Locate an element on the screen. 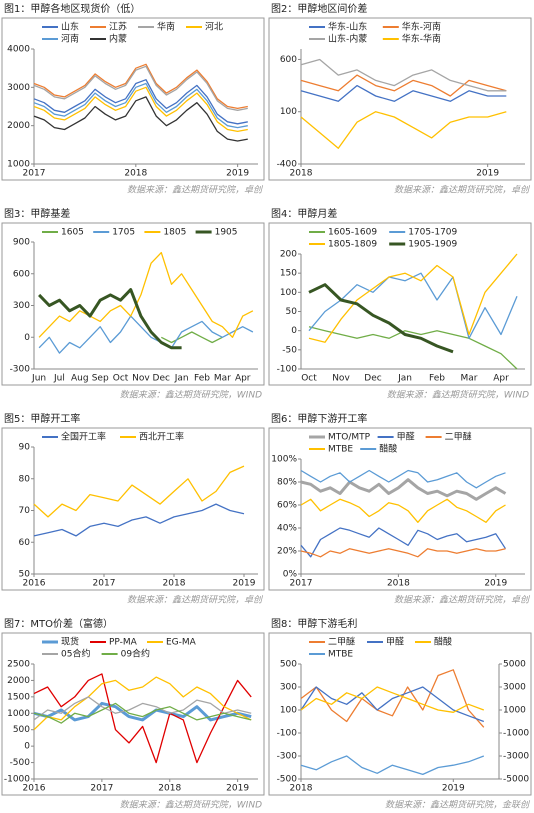  chart-title: 图4：甲醇月差 is located at coordinates (304, 213).